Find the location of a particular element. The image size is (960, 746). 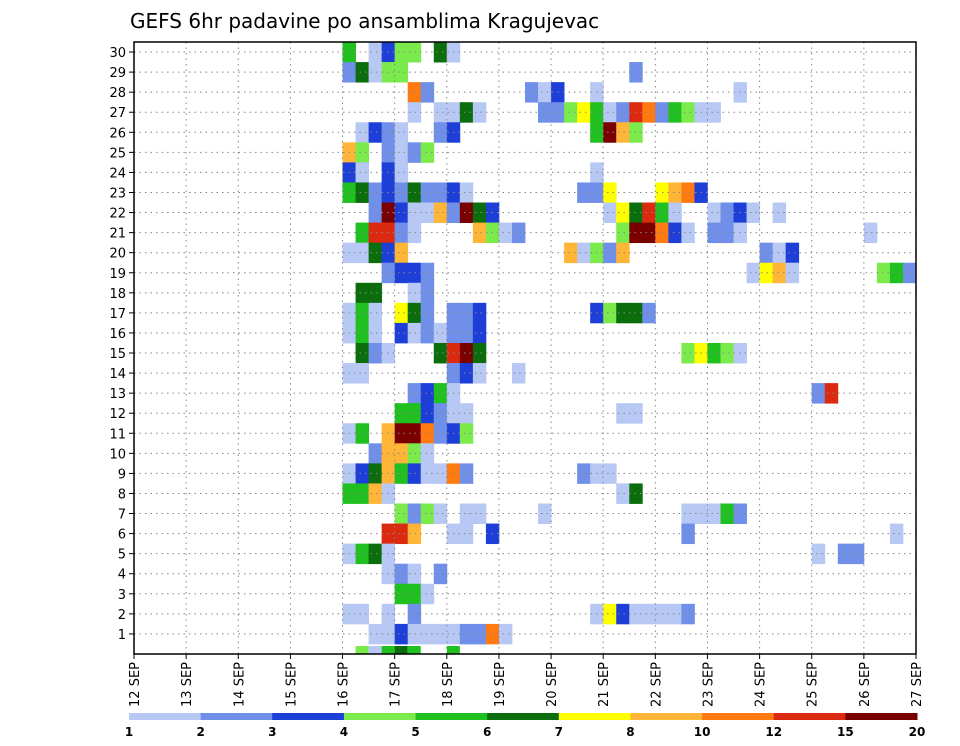

cell-m8-t21.25 is located at coordinates (623, 493).